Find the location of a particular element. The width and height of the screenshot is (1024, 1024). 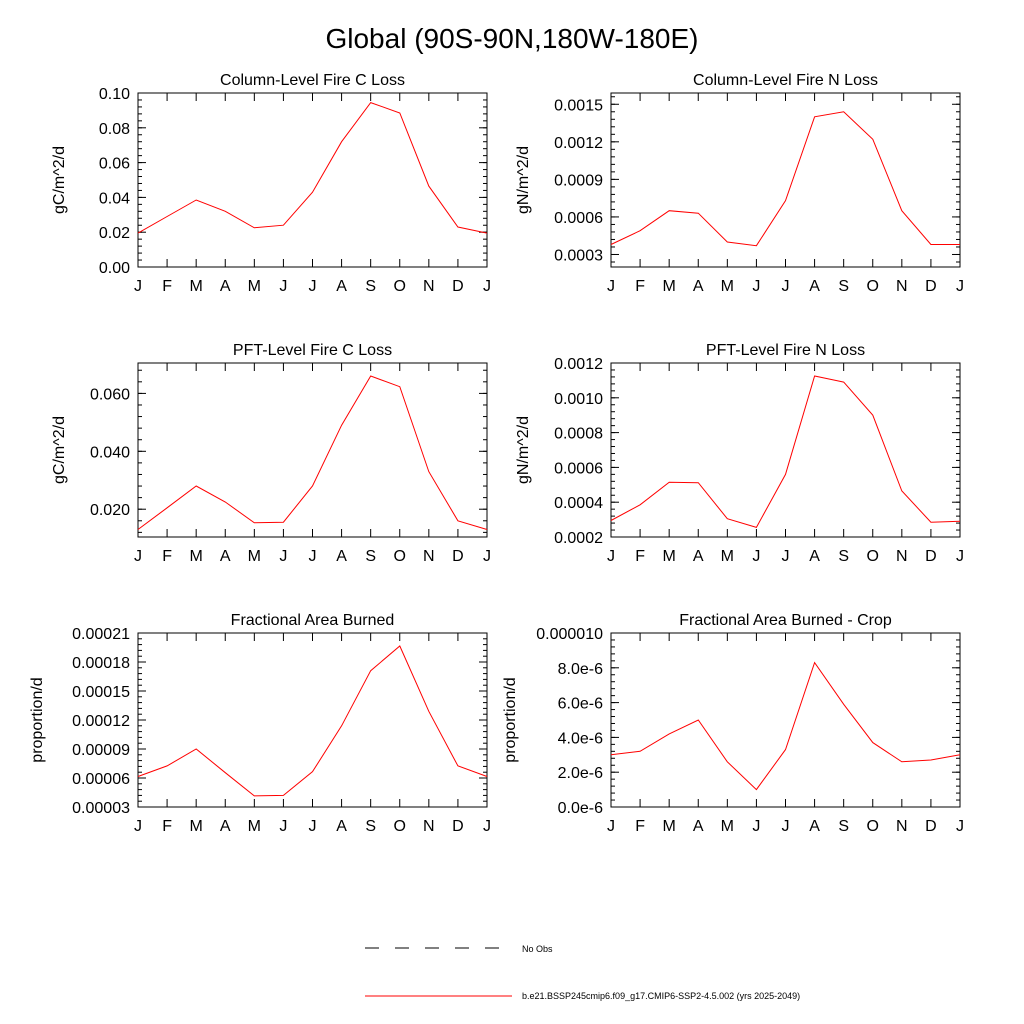

y-tick-label: 0.00015 is located at coordinates (101, 692).